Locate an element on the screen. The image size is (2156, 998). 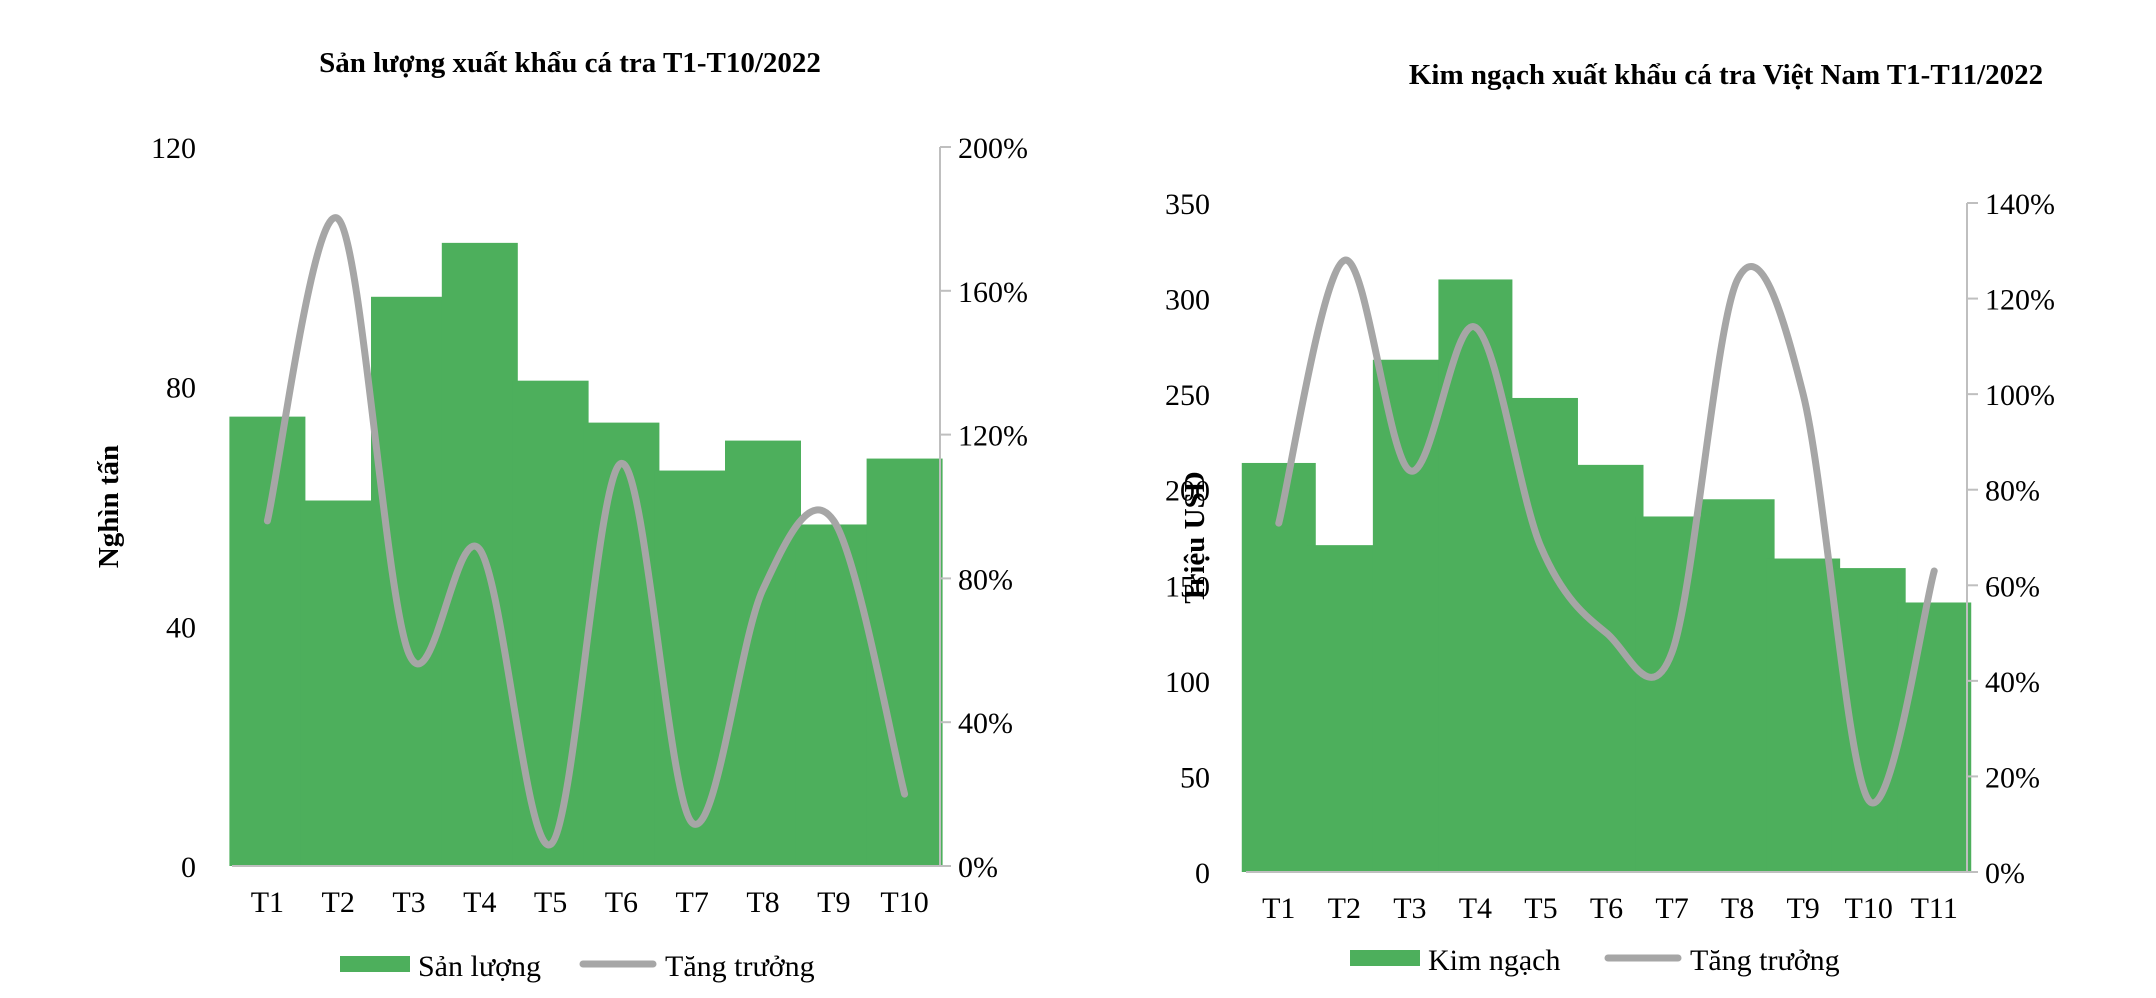
y-tick-label: 300 is located at coordinates (1187, 300).